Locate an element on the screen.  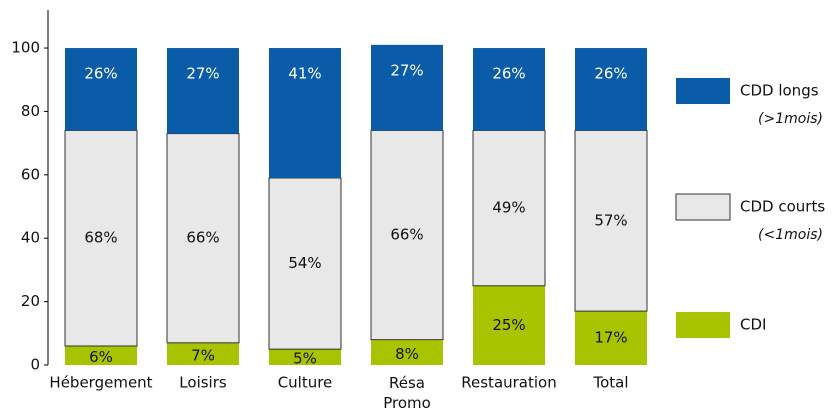
x-tick-label: Résa Promo is located at coordinates (407, 393).